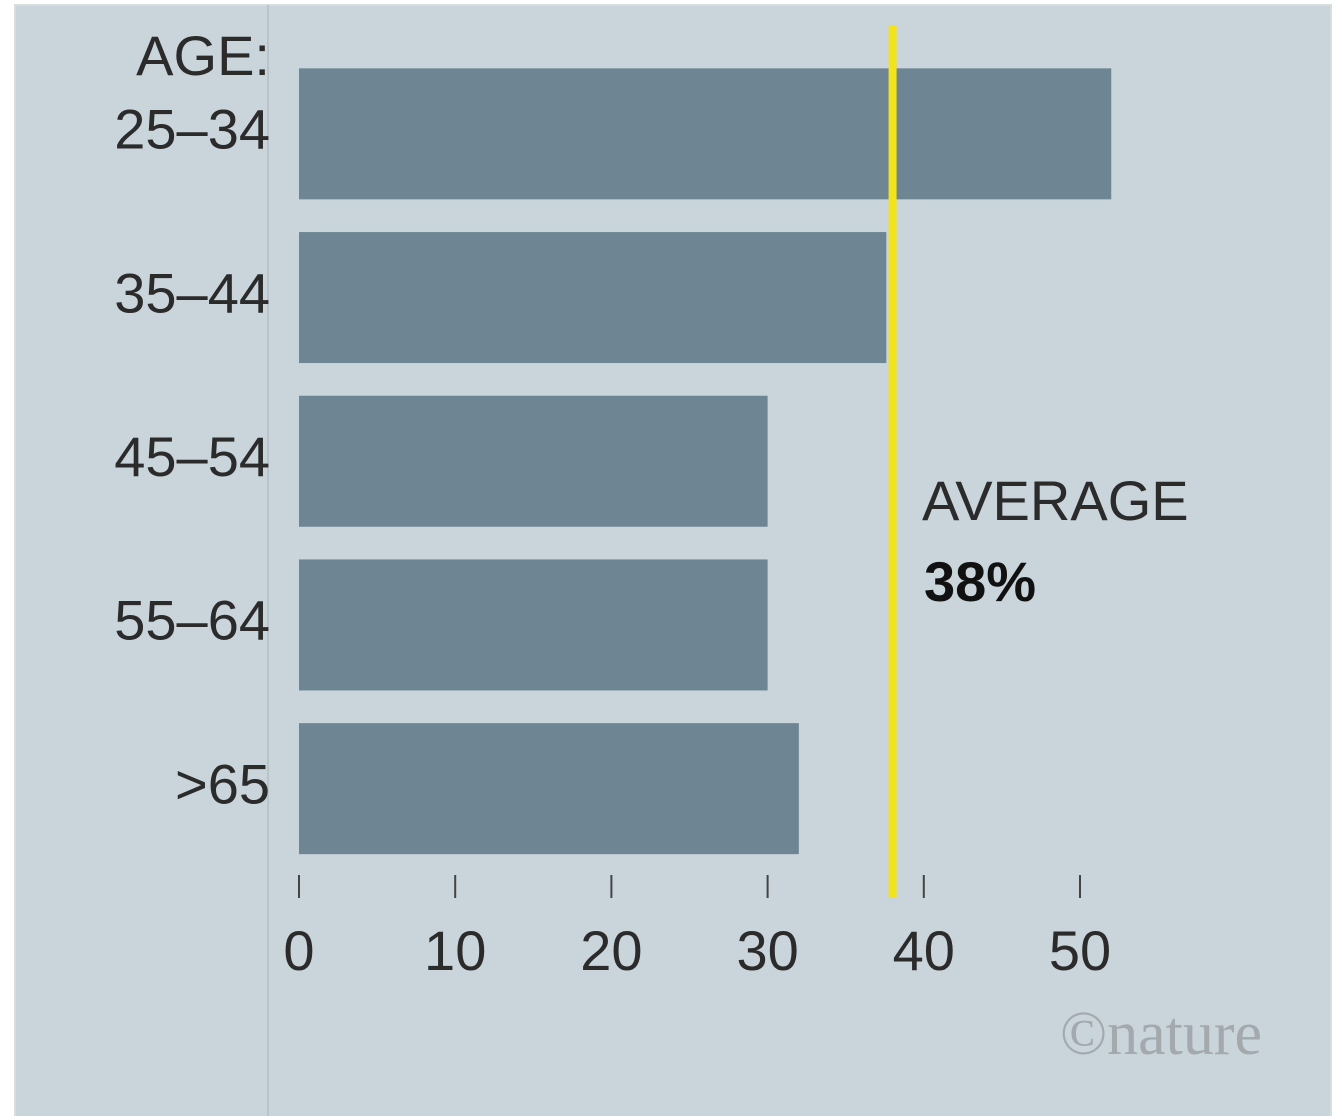 The height and width of the screenshot is (1116, 1339). Describe the element at coordinates (924, 950) in the screenshot. I see `x-tick-label: 40` at that location.